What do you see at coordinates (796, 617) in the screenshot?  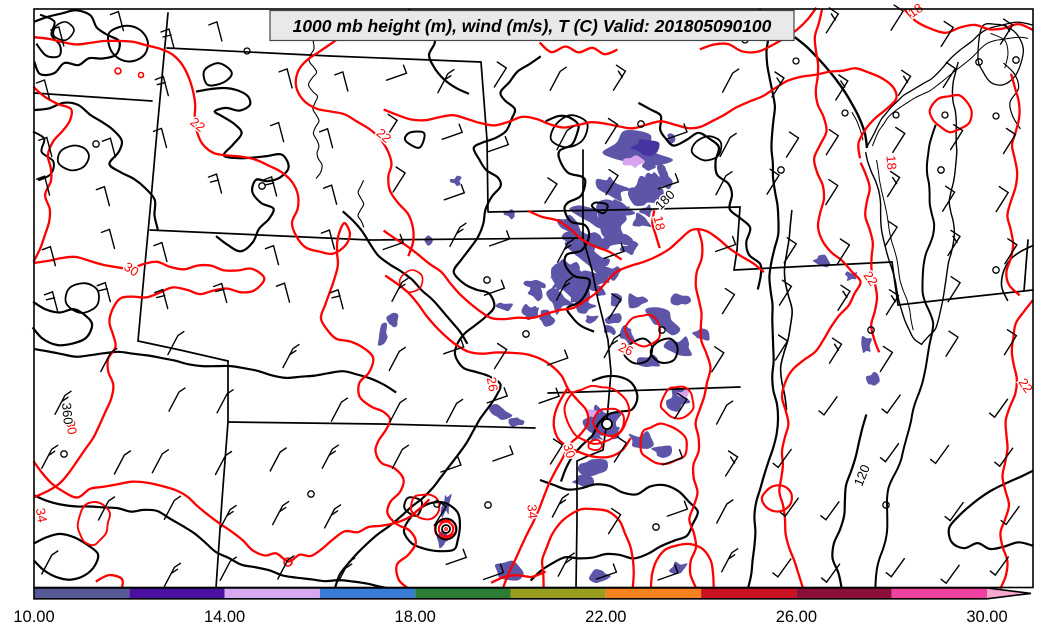 I see `svg-text: 26.00` at bounding box center [796, 617].